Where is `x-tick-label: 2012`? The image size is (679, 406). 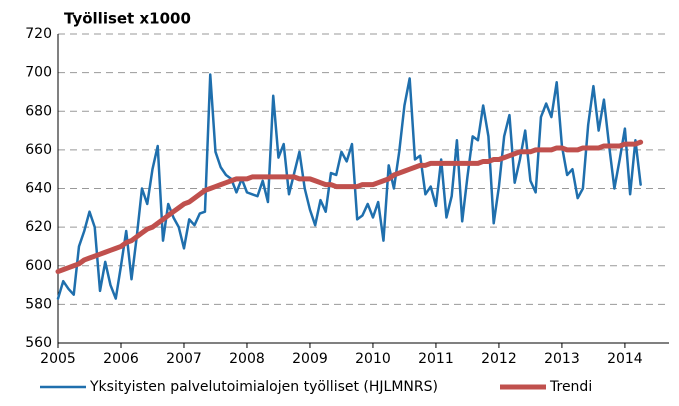 x-tick-label: 2012 is located at coordinates (499, 359).